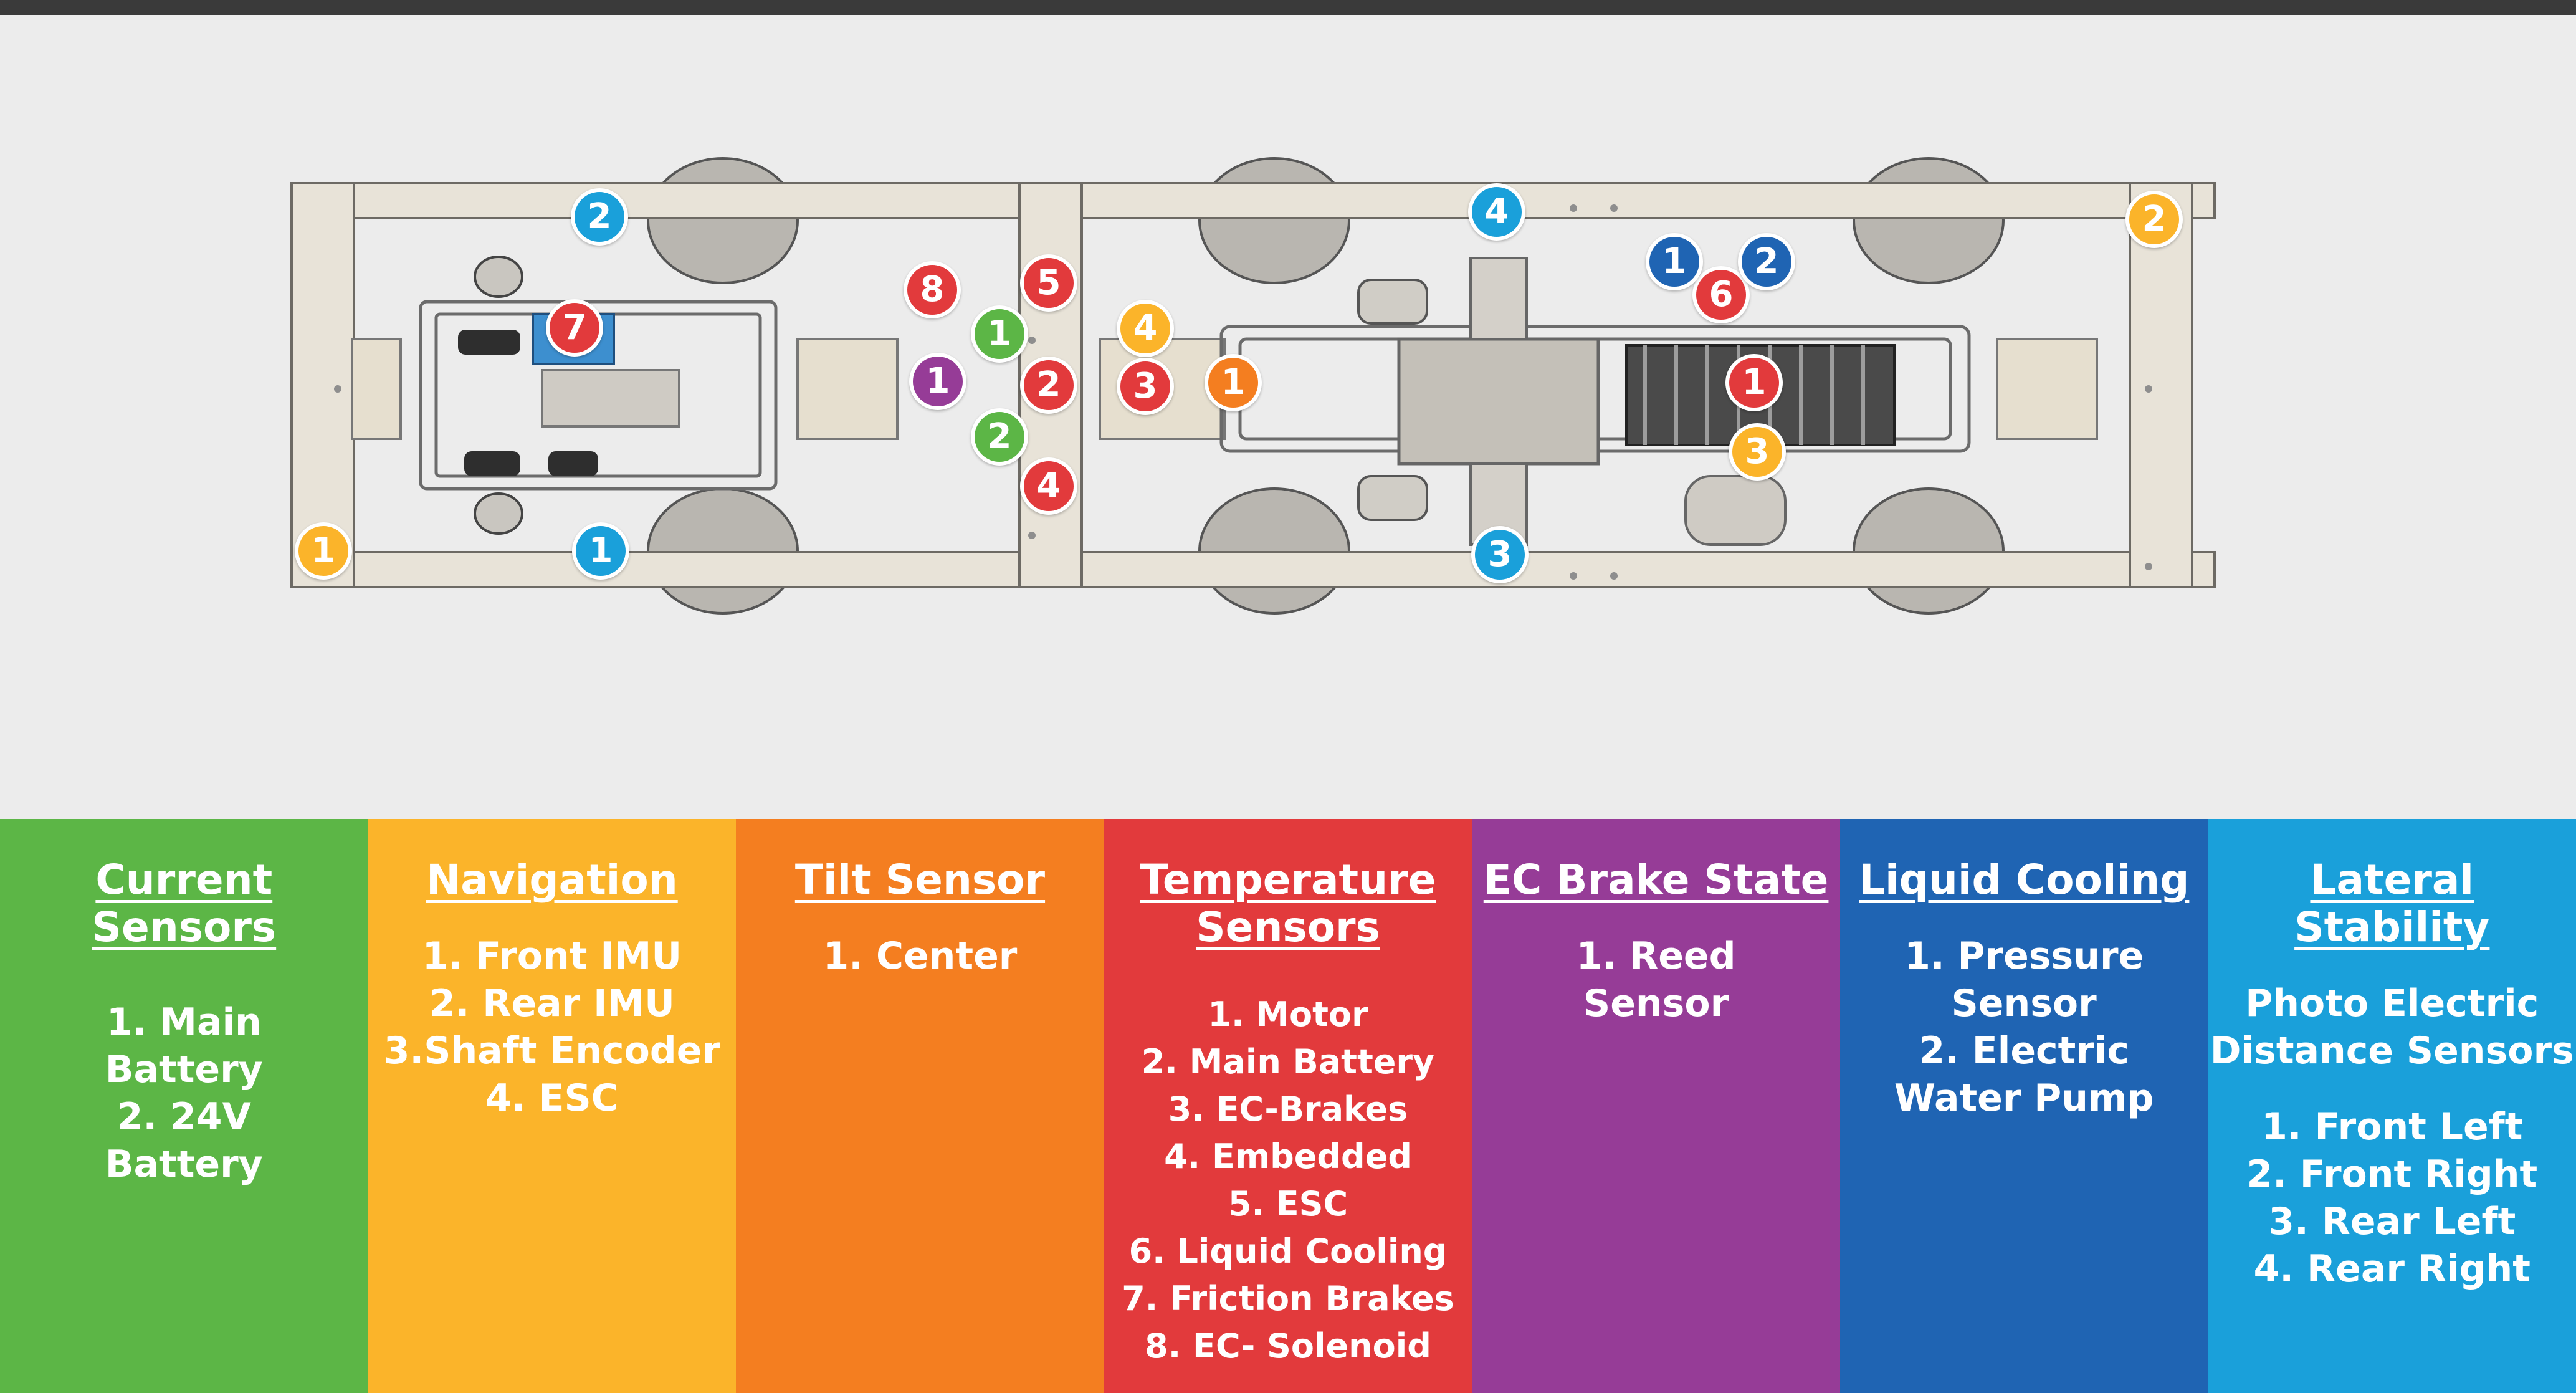  What do you see at coordinates (1048, 486) in the screenshot?
I see `marker-temp-embedded: 4` at bounding box center [1048, 486].